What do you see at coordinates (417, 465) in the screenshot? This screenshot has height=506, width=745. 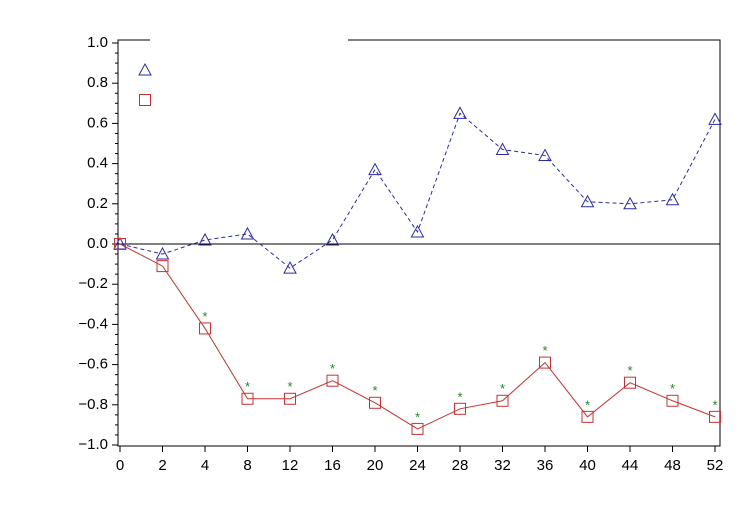 I see `x-tick-label: 24` at bounding box center [417, 465].